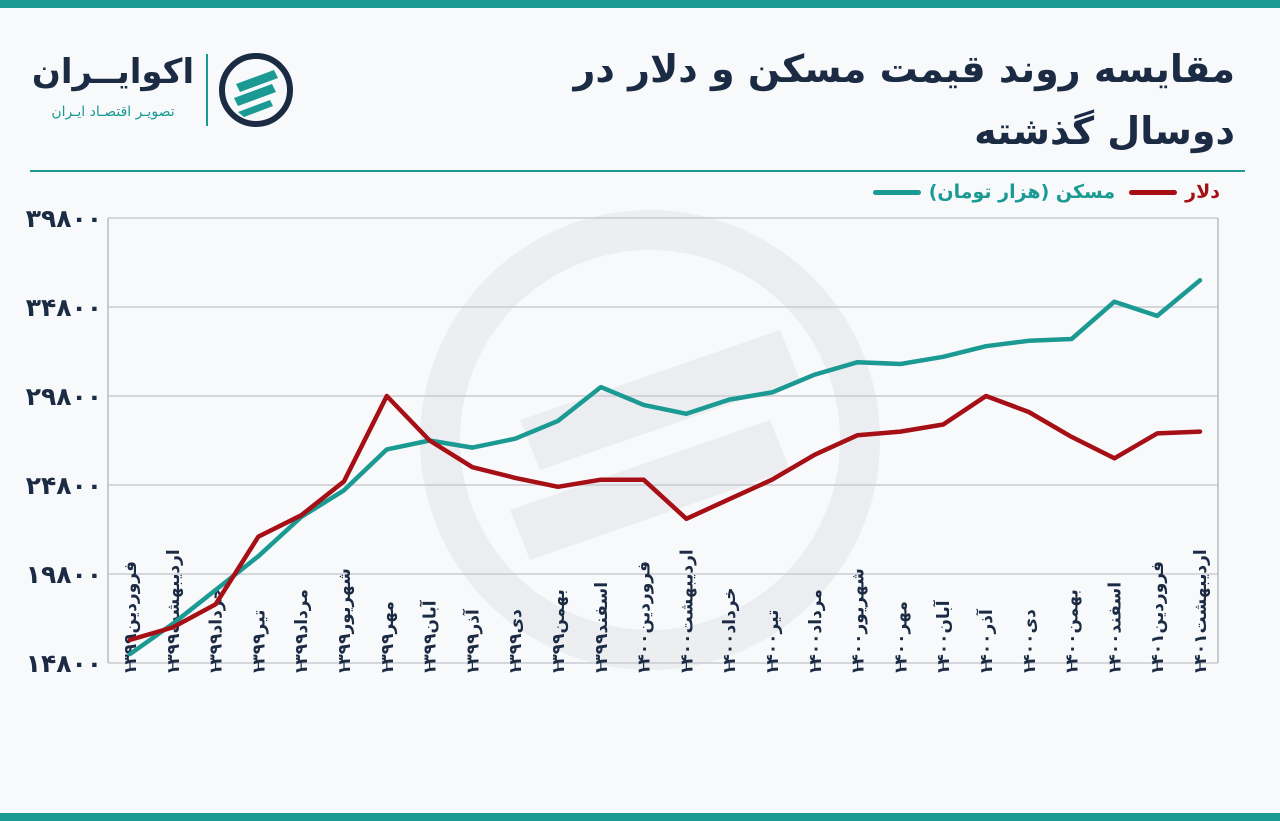  Describe the element at coordinates (730, 631) in the screenshot. I see `x-tick-label: خرداد۱۴۰۰` at that location.